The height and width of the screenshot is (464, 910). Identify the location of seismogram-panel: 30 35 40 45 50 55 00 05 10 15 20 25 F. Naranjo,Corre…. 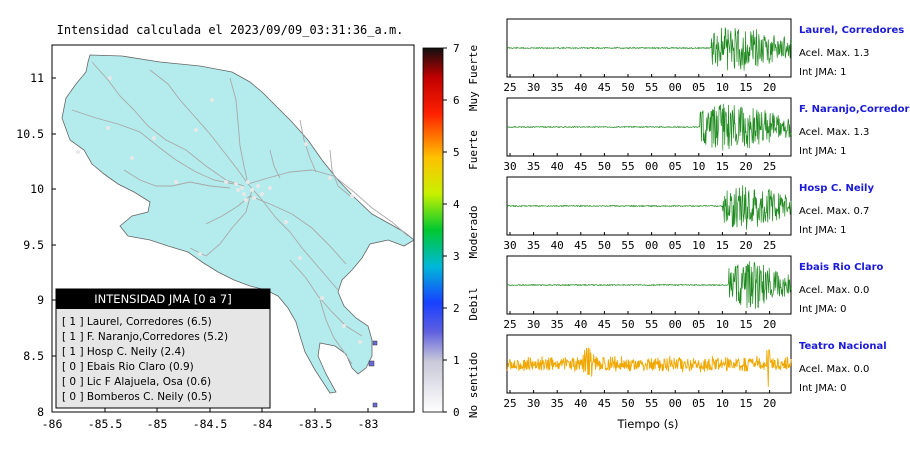
(706, 135).